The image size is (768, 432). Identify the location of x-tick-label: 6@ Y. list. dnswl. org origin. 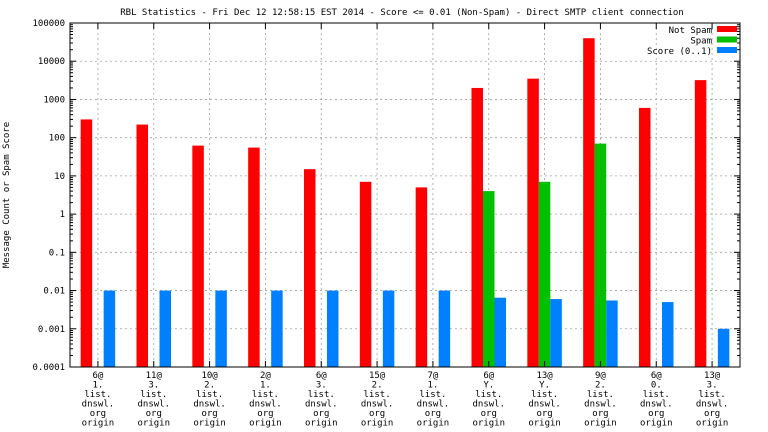
(488, 400).